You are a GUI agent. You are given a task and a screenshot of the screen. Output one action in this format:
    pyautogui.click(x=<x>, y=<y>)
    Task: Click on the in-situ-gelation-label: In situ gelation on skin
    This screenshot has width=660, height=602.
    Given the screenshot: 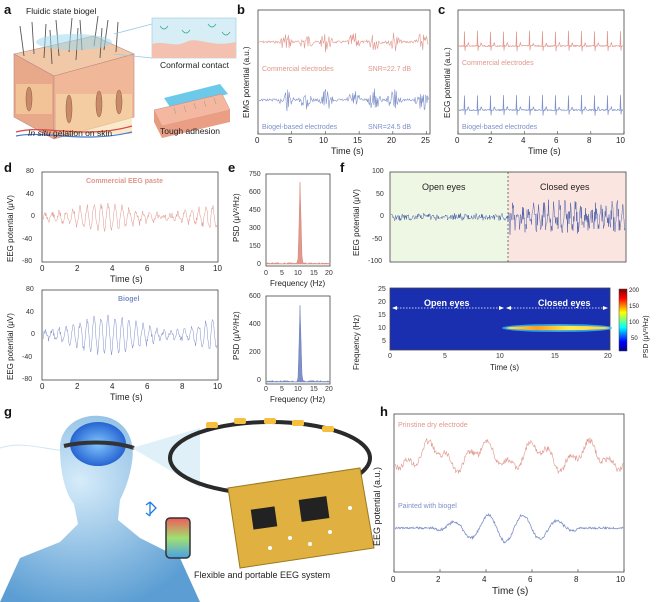 What is the action you would take?
    pyautogui.click(x=70, y=133)
    